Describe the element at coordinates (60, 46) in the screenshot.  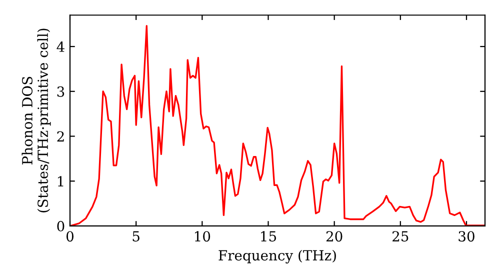
I see `y-tick-label: 4` at that location.